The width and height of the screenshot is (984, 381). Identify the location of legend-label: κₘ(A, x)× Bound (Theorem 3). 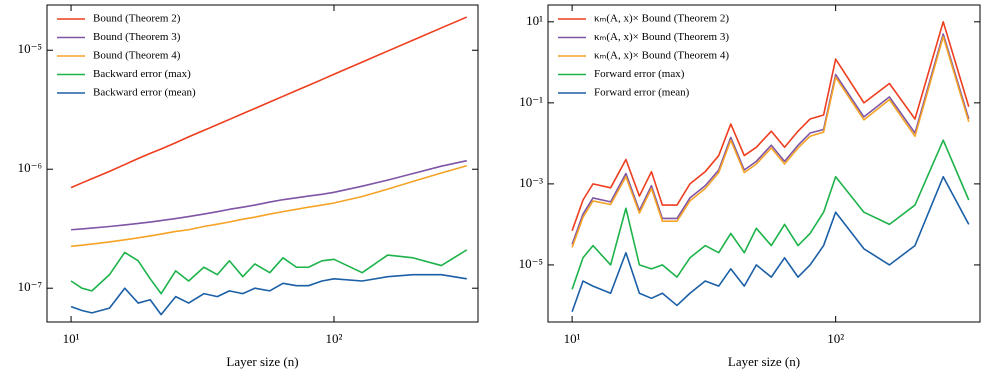
(661, 37).